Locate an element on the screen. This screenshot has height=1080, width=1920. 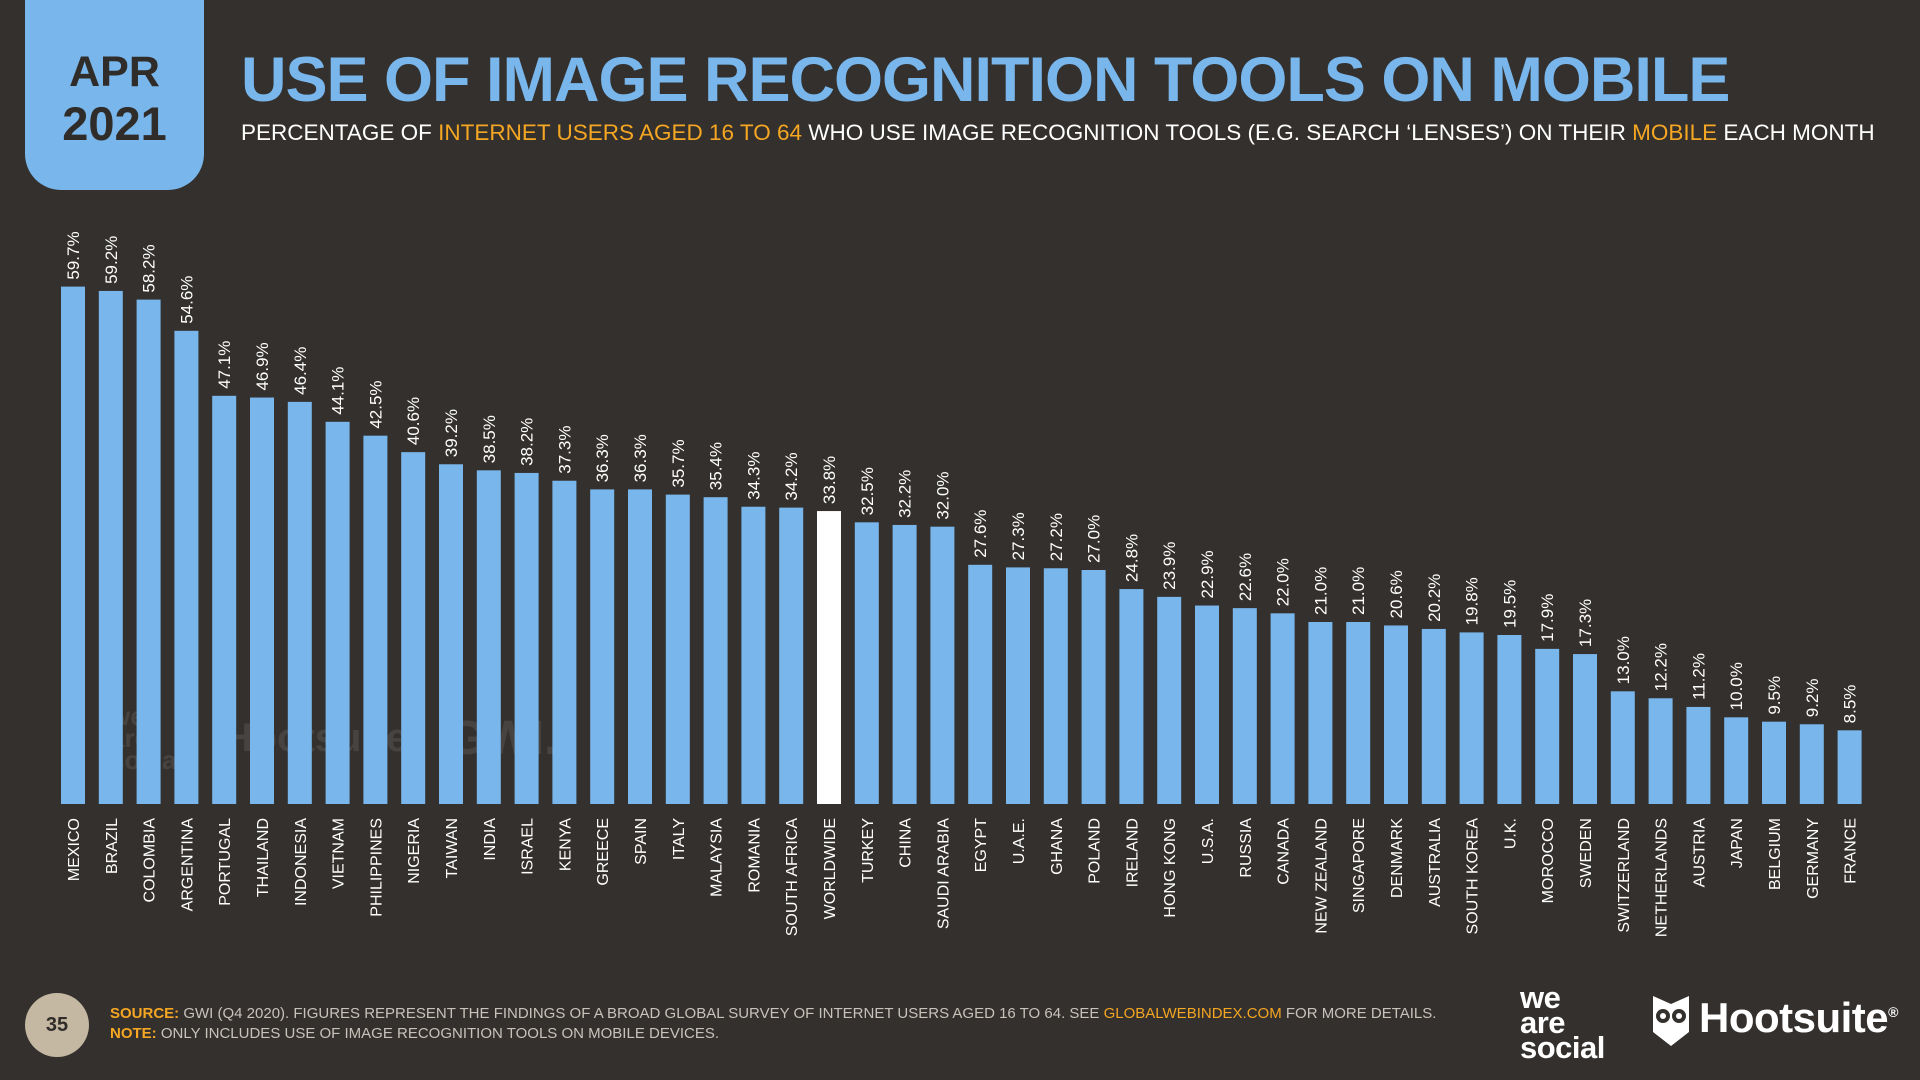
bar-argentina is located at coordinates (186, 567).